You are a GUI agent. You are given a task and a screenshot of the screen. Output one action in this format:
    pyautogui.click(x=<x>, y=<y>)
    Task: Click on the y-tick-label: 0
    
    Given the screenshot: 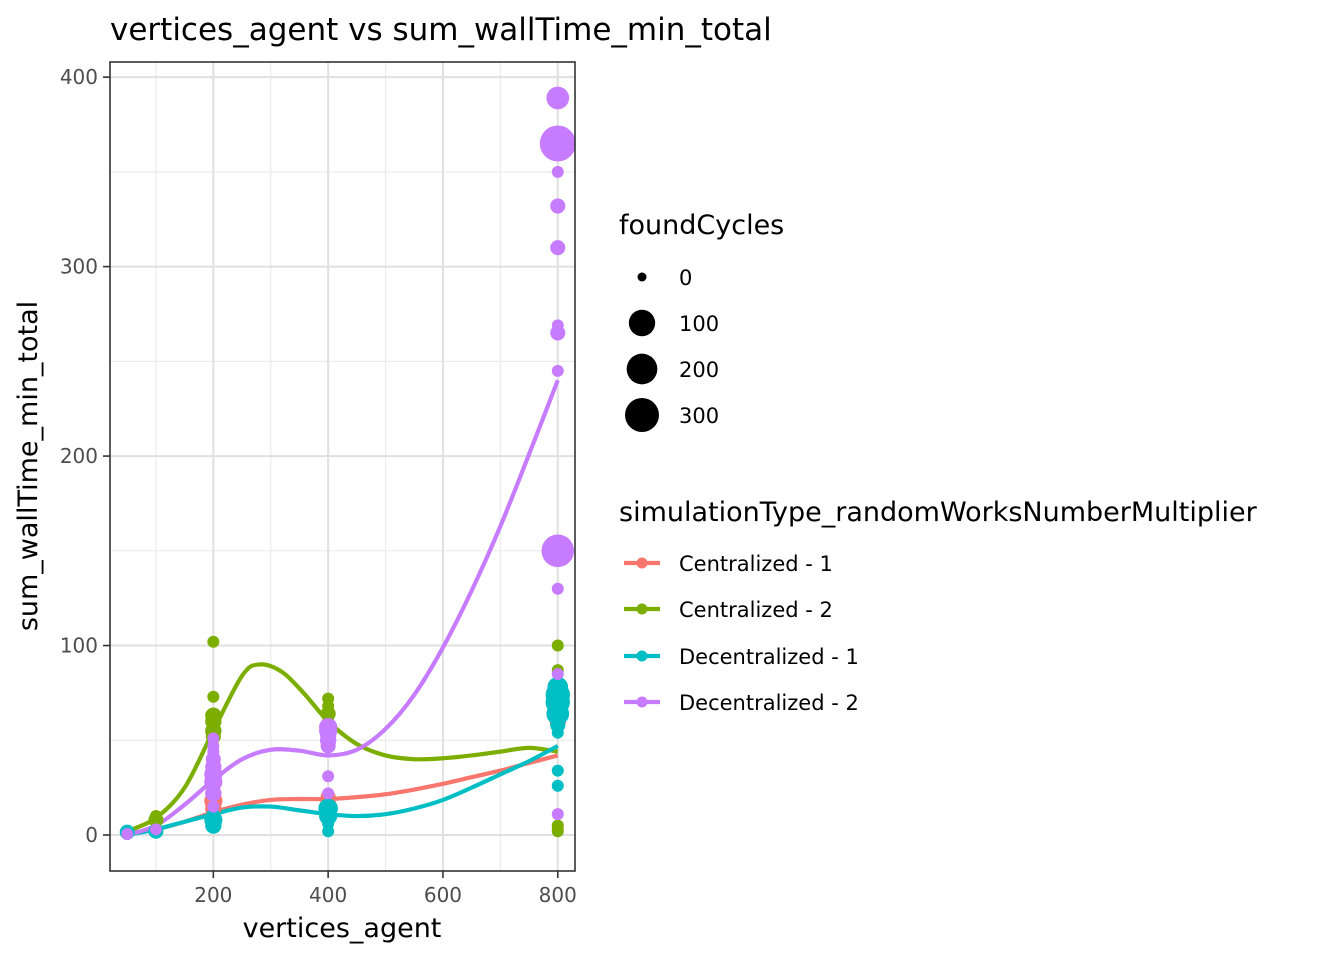 What is the action you would take?
    pyautogui.click(x=91, y=835)
    